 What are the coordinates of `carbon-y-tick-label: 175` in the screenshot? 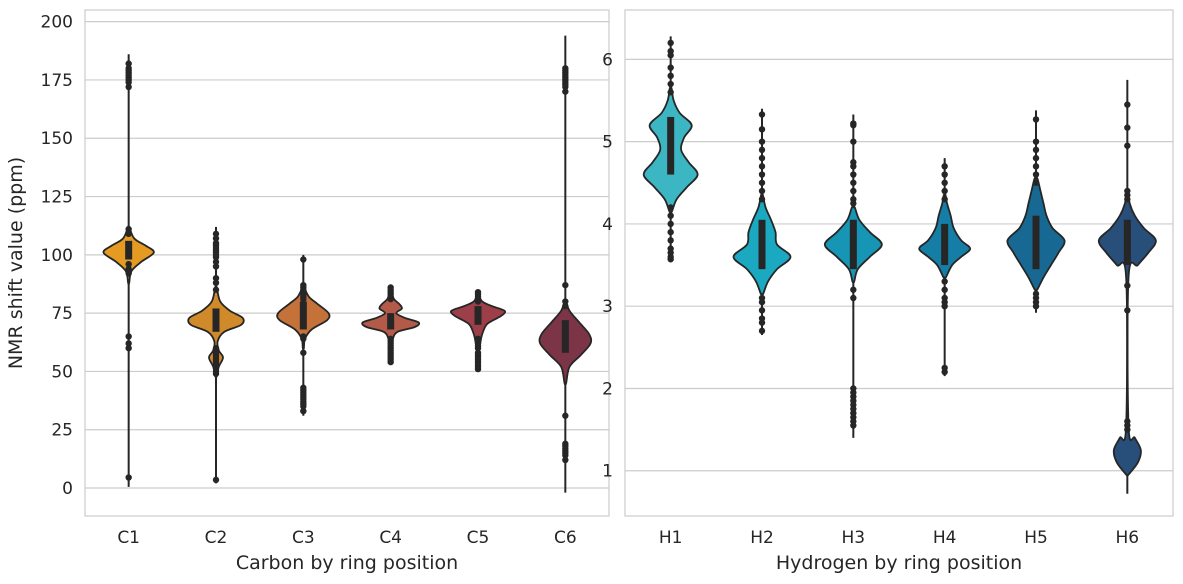 It's located at (57, 81).